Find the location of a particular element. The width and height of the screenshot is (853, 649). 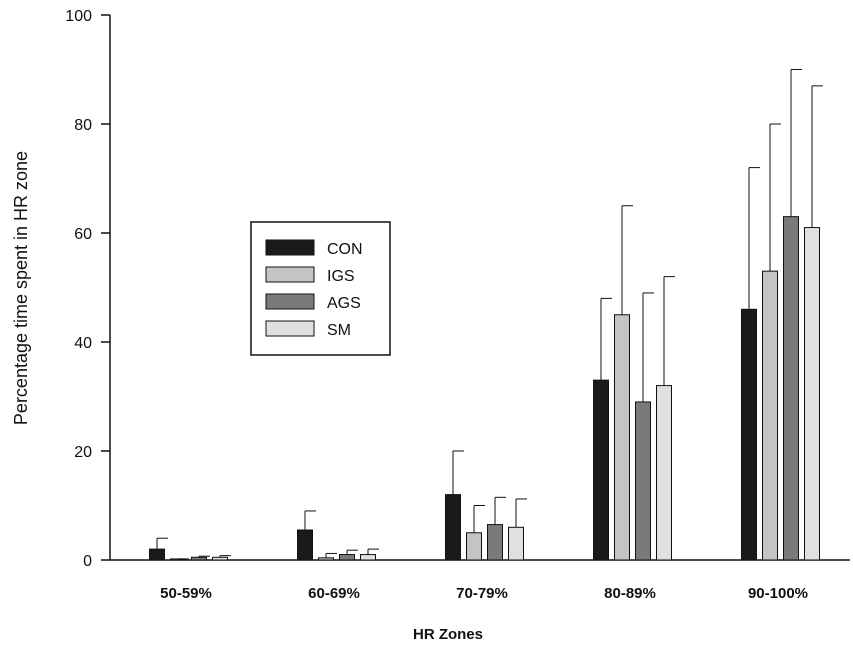

y-tick-label: 0 is located at coordinates (87, 561).